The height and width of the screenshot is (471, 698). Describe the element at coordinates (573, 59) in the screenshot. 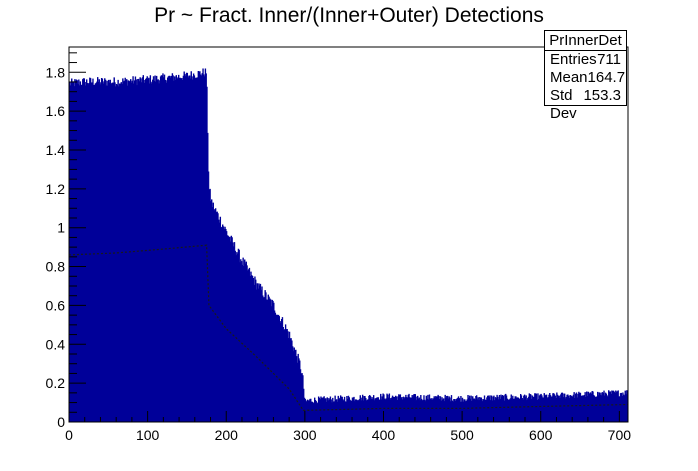

I see `stats-label: Entries` at that location.